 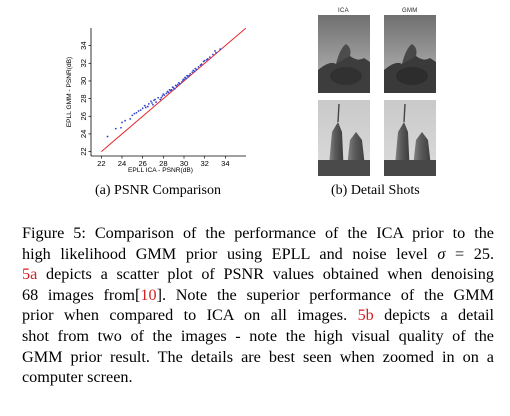 What do you see at coordinates (83, 45) in the screenshot?
I see `y-tick-label: 34` at bounding box center [83, 45].